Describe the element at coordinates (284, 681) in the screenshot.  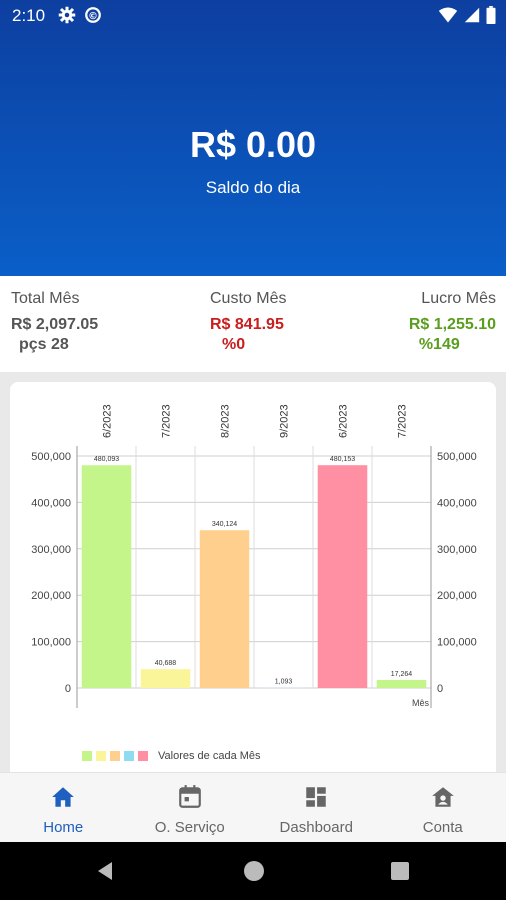
I see `bar-value-label: 1,093` at that location.